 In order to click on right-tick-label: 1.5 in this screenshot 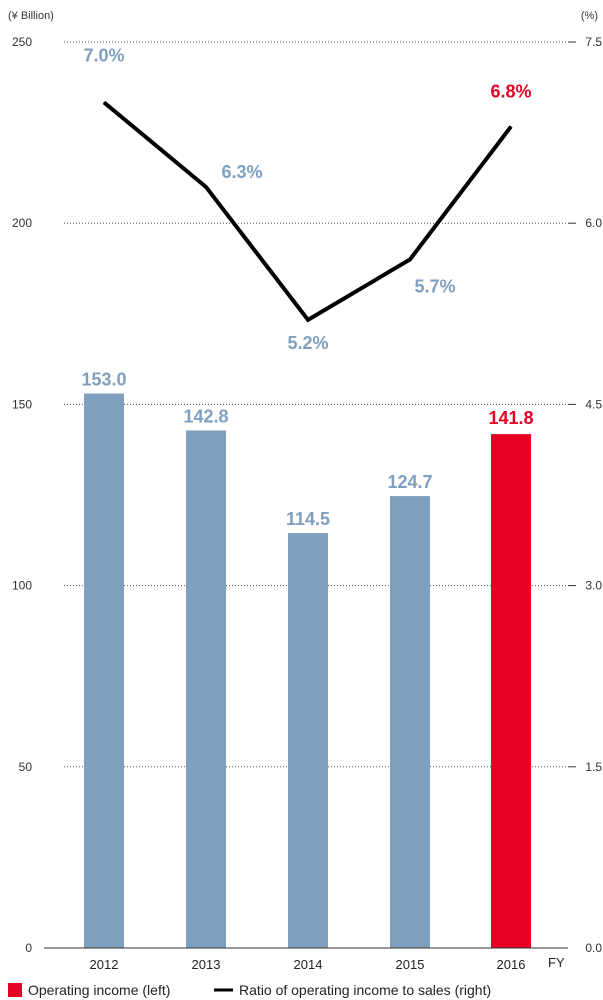, I will do `click(593, 767)`.